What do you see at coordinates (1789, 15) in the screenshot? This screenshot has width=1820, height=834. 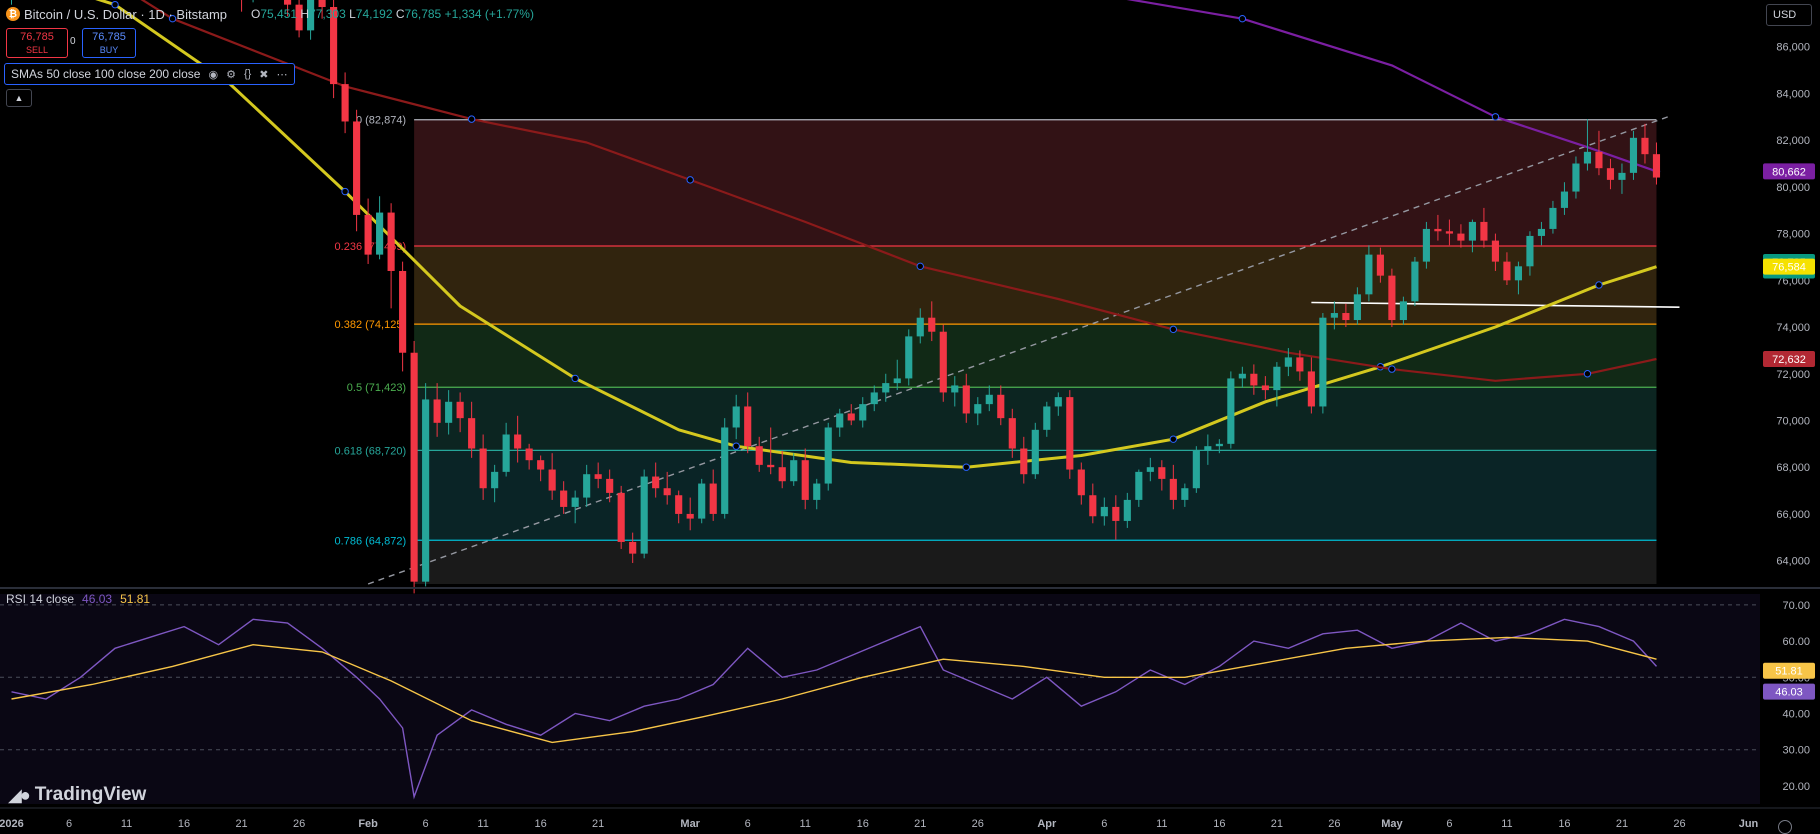 I see `currency-selector: USD` at bounding box center [1789, 15].